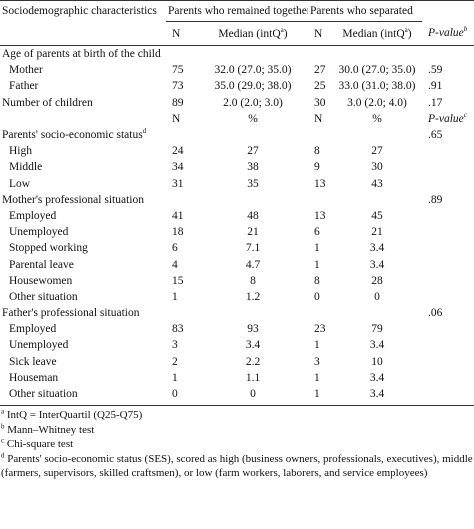 The height and width of the screenshot is (529, 474). I want to click on cell-text: 2.0 (2.0; 3.0), so click(253, 102).